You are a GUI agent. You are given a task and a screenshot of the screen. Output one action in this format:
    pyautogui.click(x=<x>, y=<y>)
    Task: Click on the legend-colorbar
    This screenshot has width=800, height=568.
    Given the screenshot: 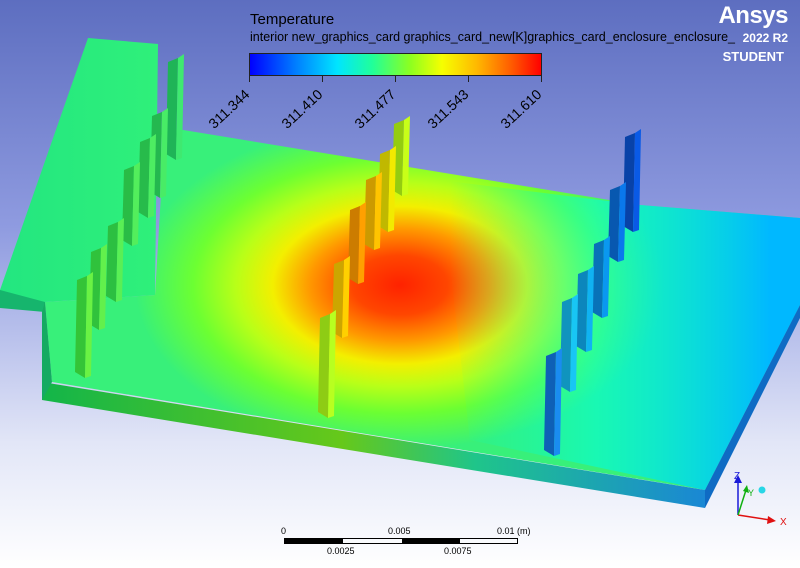 What is the action you would take?
    pyautogui.click(x=395, y=64)
    